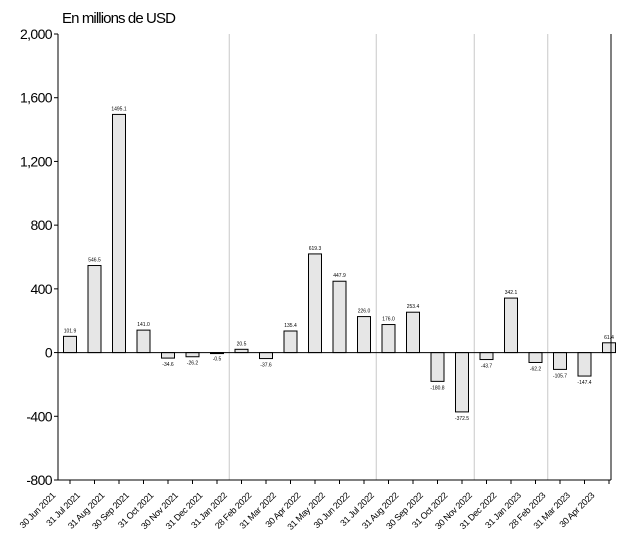 The width and height of the screenshot is (621, 540). I want to click on y-tick-label: -400, so click(39, 416).